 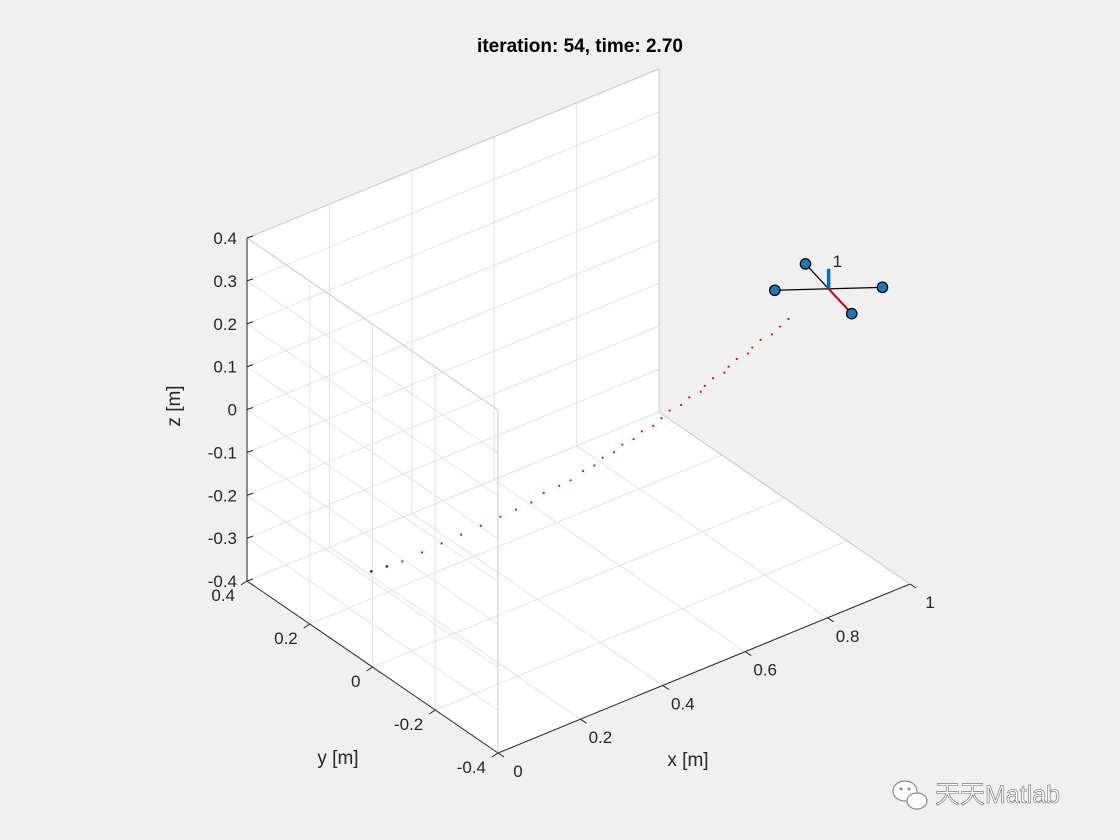 I want to click on x-tick-label: 1, so click(x=929, y=602).